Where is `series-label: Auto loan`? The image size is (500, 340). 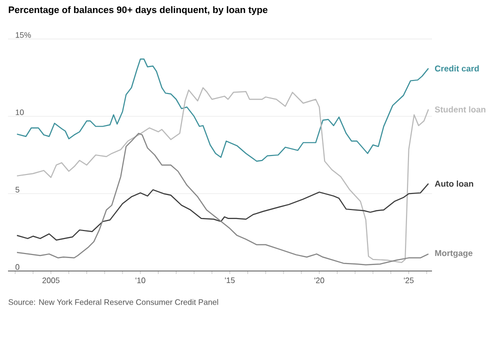 series-label: Auto loan is located at coordinates (454, 183).